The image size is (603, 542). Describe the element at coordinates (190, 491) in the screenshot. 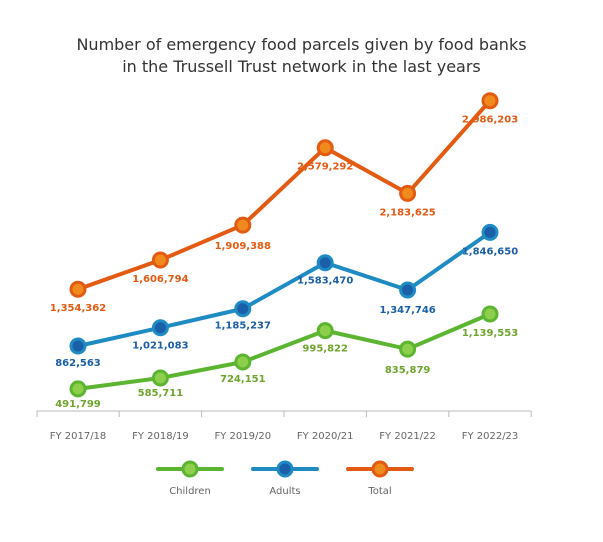

I see `legend-label-children: Children` at that location.